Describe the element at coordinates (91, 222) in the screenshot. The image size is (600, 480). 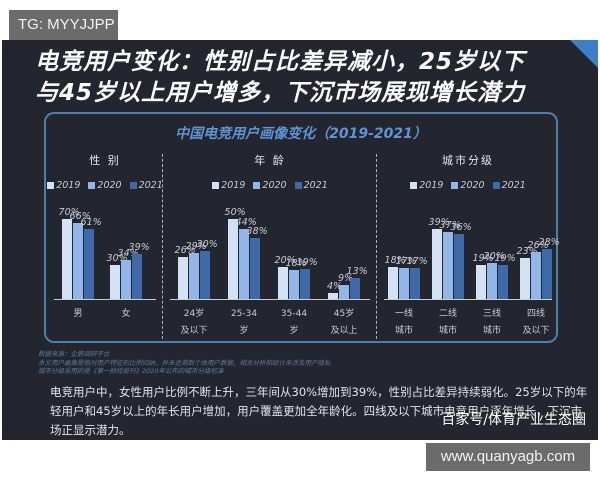
I see `data-label: 61%` at that location.